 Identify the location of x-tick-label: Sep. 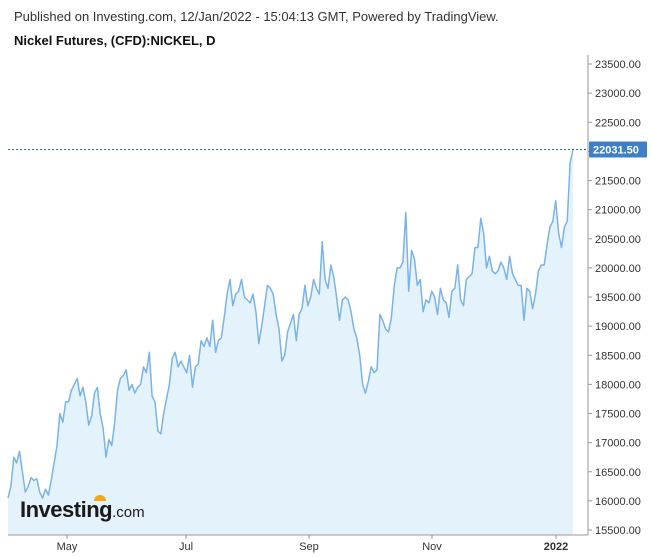
(309, 547).